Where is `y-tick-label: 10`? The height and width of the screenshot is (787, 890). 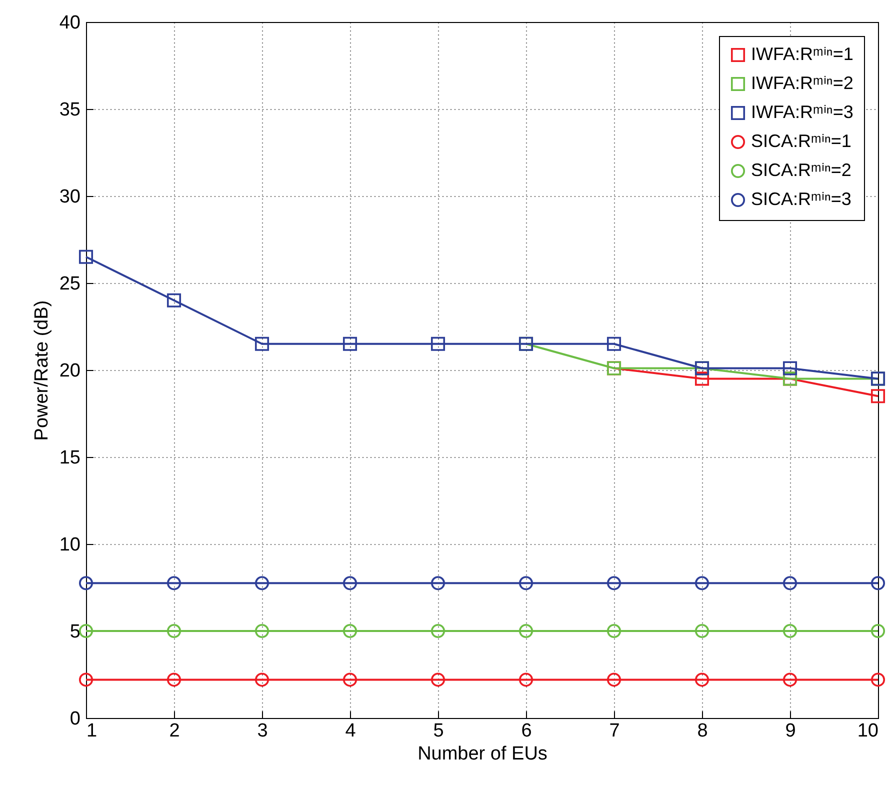
y-tick-label: 10 is located at coordinates (69, 545).